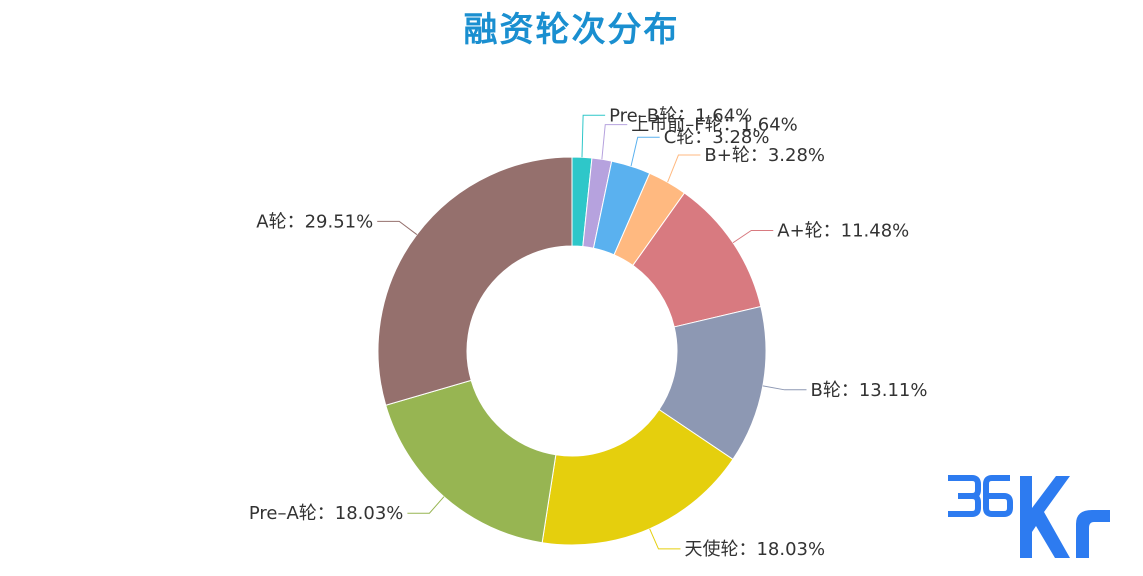  What do you see at coordinates (571, 30) in the screenshot?
I see `chart-title: 融资轮次分布` at bounding box center [571, 30].